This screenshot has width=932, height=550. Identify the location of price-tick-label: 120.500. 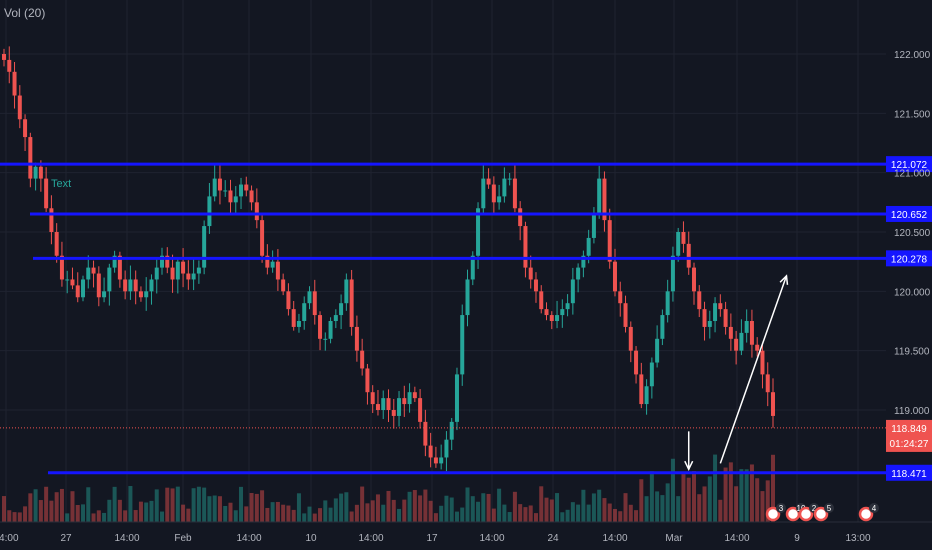
(912, 233).